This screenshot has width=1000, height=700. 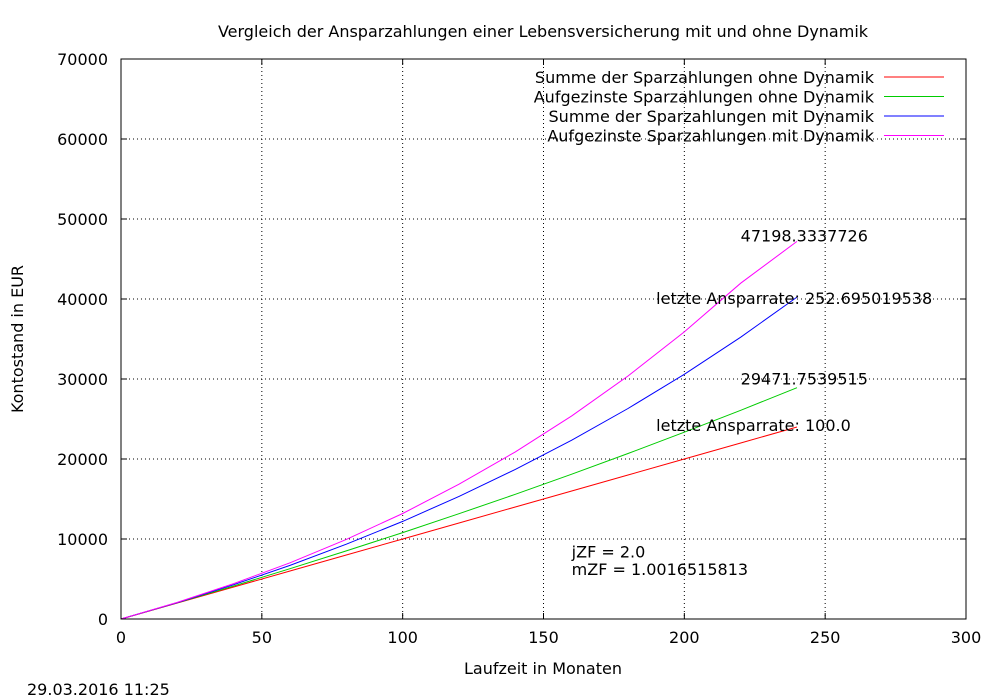 I want to click on x-tick-label: 150, so click(x=543, y=637).